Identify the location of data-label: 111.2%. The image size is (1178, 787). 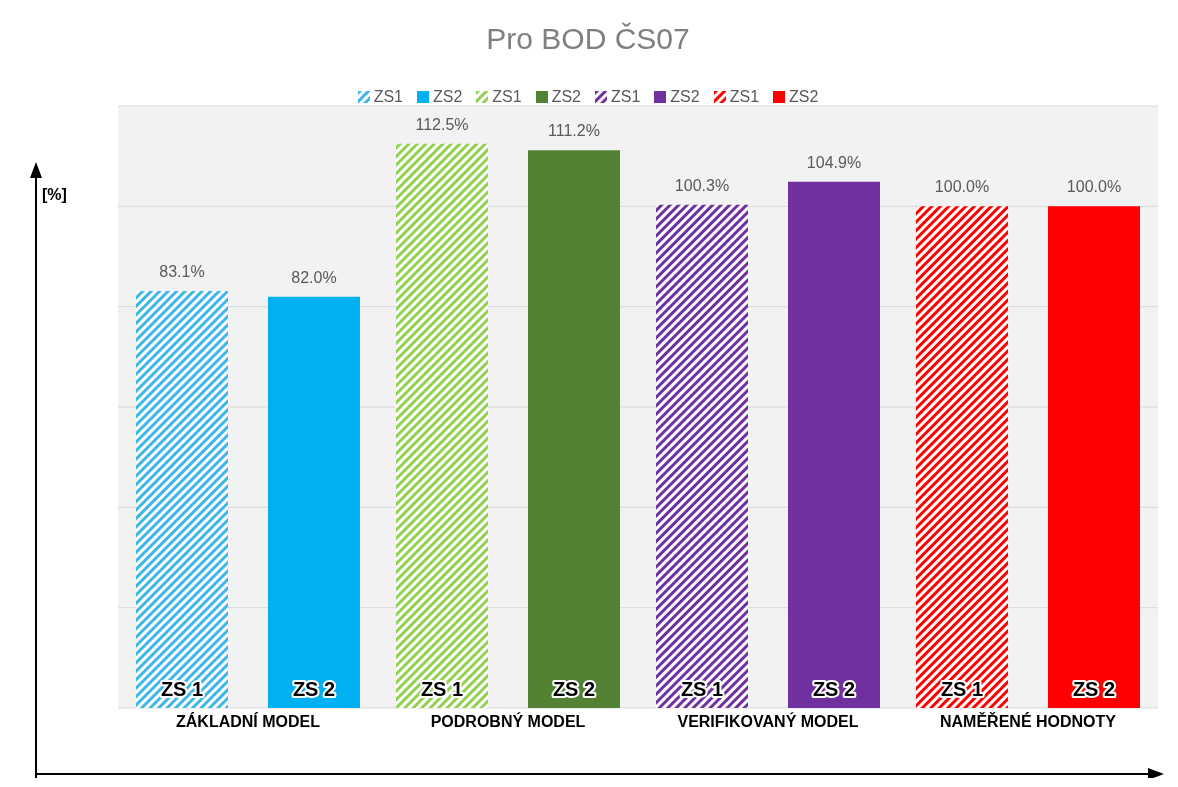
(574, 131).